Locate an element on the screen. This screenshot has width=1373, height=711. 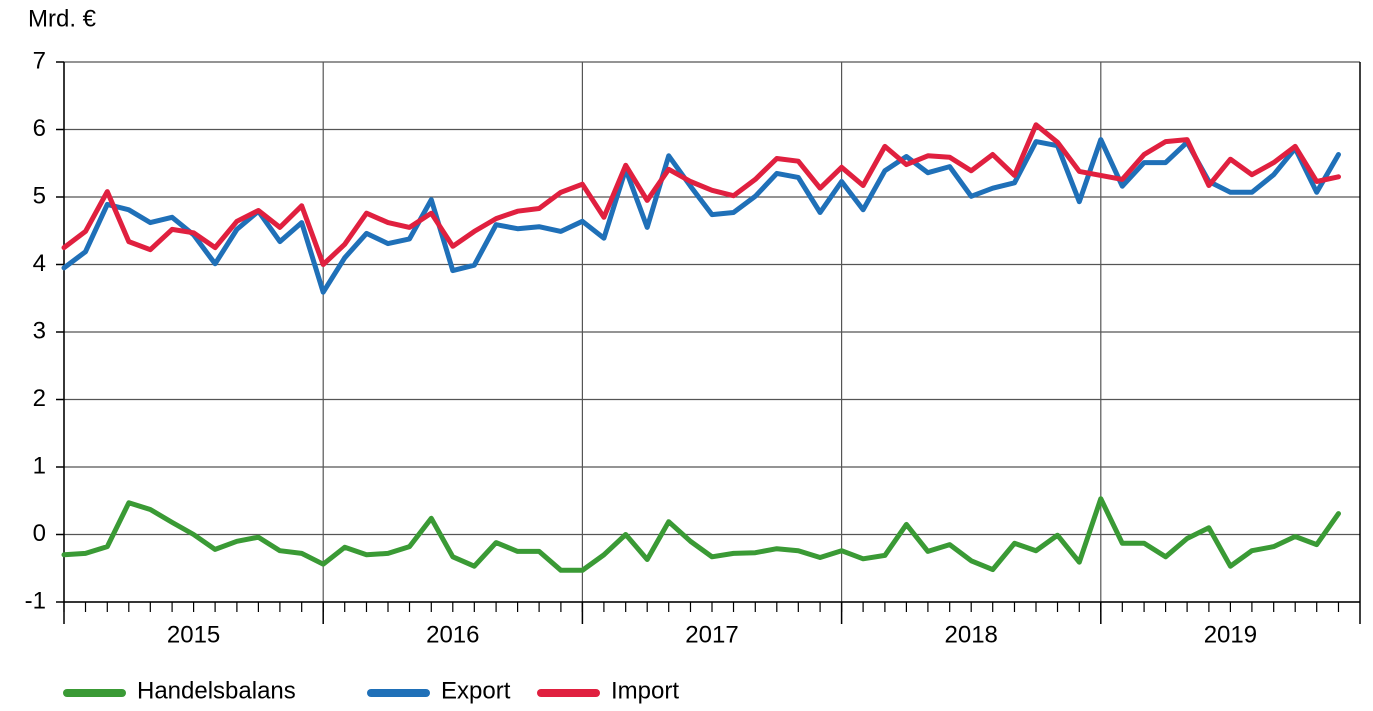
legend-label: Handelsbalans is located at coordinates (216, 690).